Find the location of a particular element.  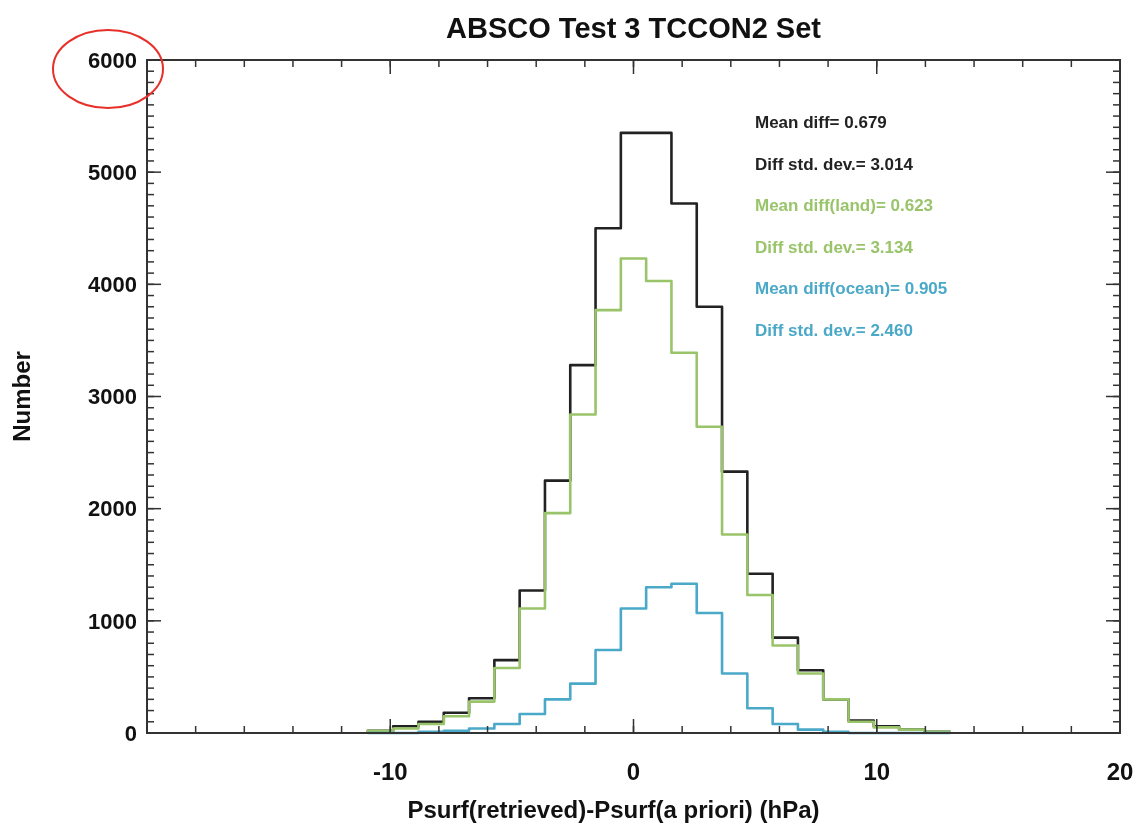

annotation: Mean diff(land)= 0.623 is located at coordinates (844, 205).